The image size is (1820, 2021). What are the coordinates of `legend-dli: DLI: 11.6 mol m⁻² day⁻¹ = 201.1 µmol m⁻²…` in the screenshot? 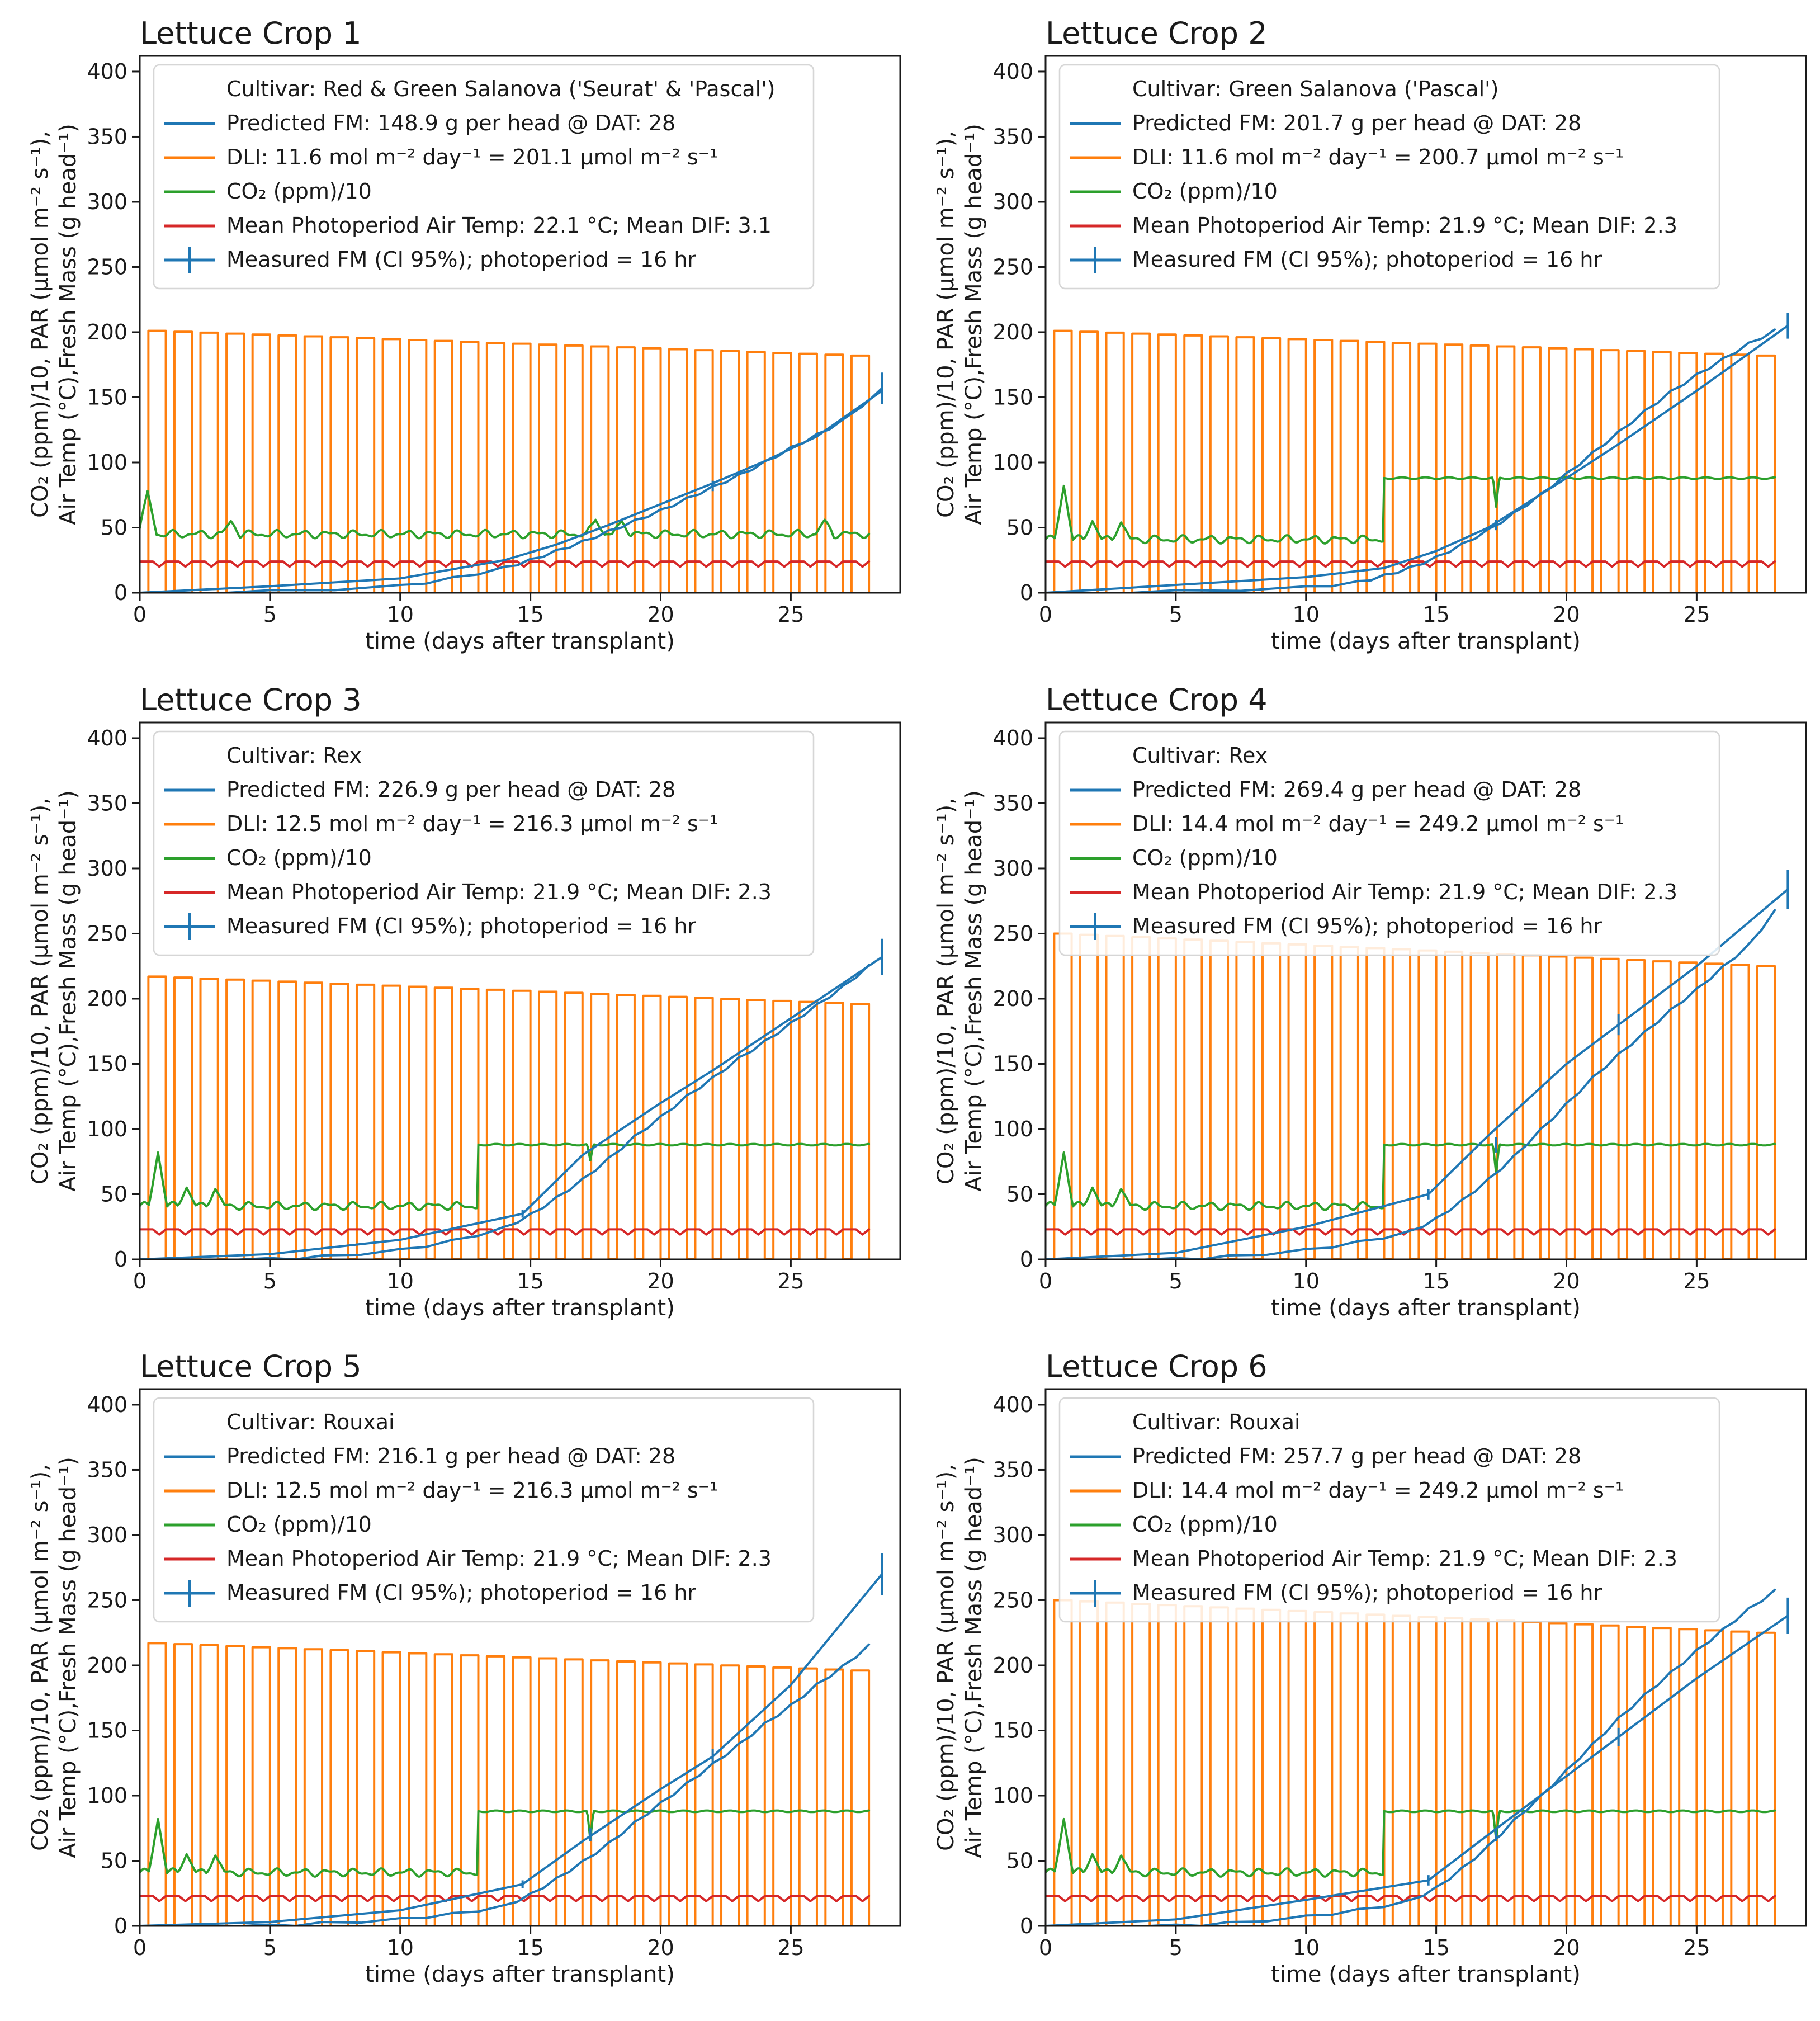 It's located at (472, 157).